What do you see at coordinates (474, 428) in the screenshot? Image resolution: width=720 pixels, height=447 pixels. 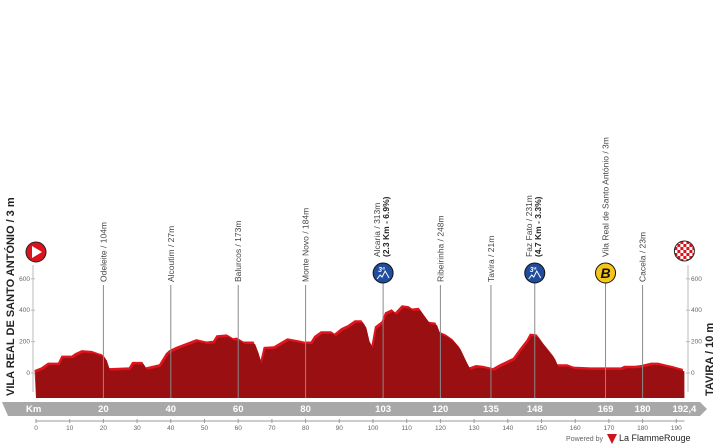 I see `x-tick-label: 130` at bounding box center [474, 428].